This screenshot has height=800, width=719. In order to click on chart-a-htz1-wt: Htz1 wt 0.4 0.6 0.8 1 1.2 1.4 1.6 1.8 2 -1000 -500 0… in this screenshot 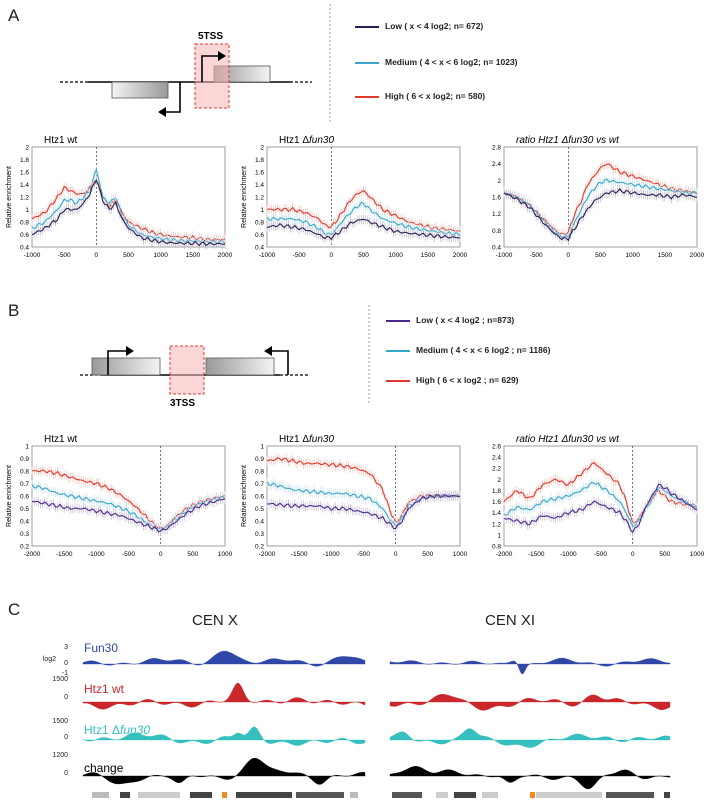, I will do `click(119, 197)`.